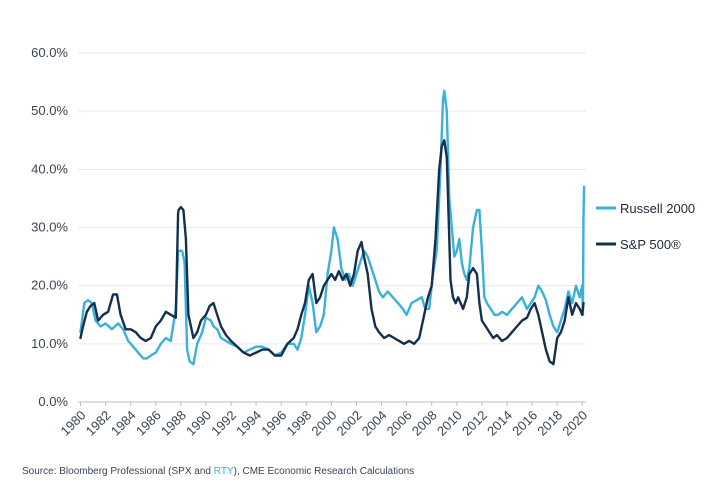 The width and height of the screenshot is (720, 500). Describe the element at coordinates (645, 226) in the screenshot. I see `legend: Russell 2000 S&P 500®` at that location.